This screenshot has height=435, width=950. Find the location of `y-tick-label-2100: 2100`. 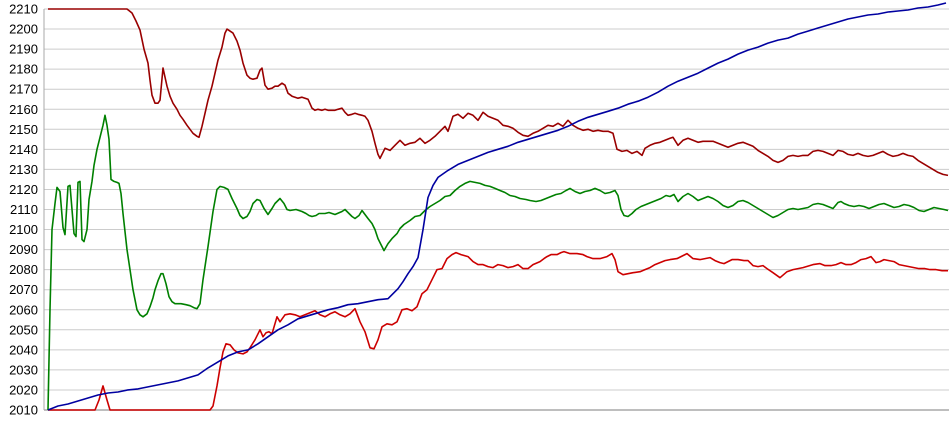

y-tick-label-2100: 2100 is located at coordinates (23, 229).